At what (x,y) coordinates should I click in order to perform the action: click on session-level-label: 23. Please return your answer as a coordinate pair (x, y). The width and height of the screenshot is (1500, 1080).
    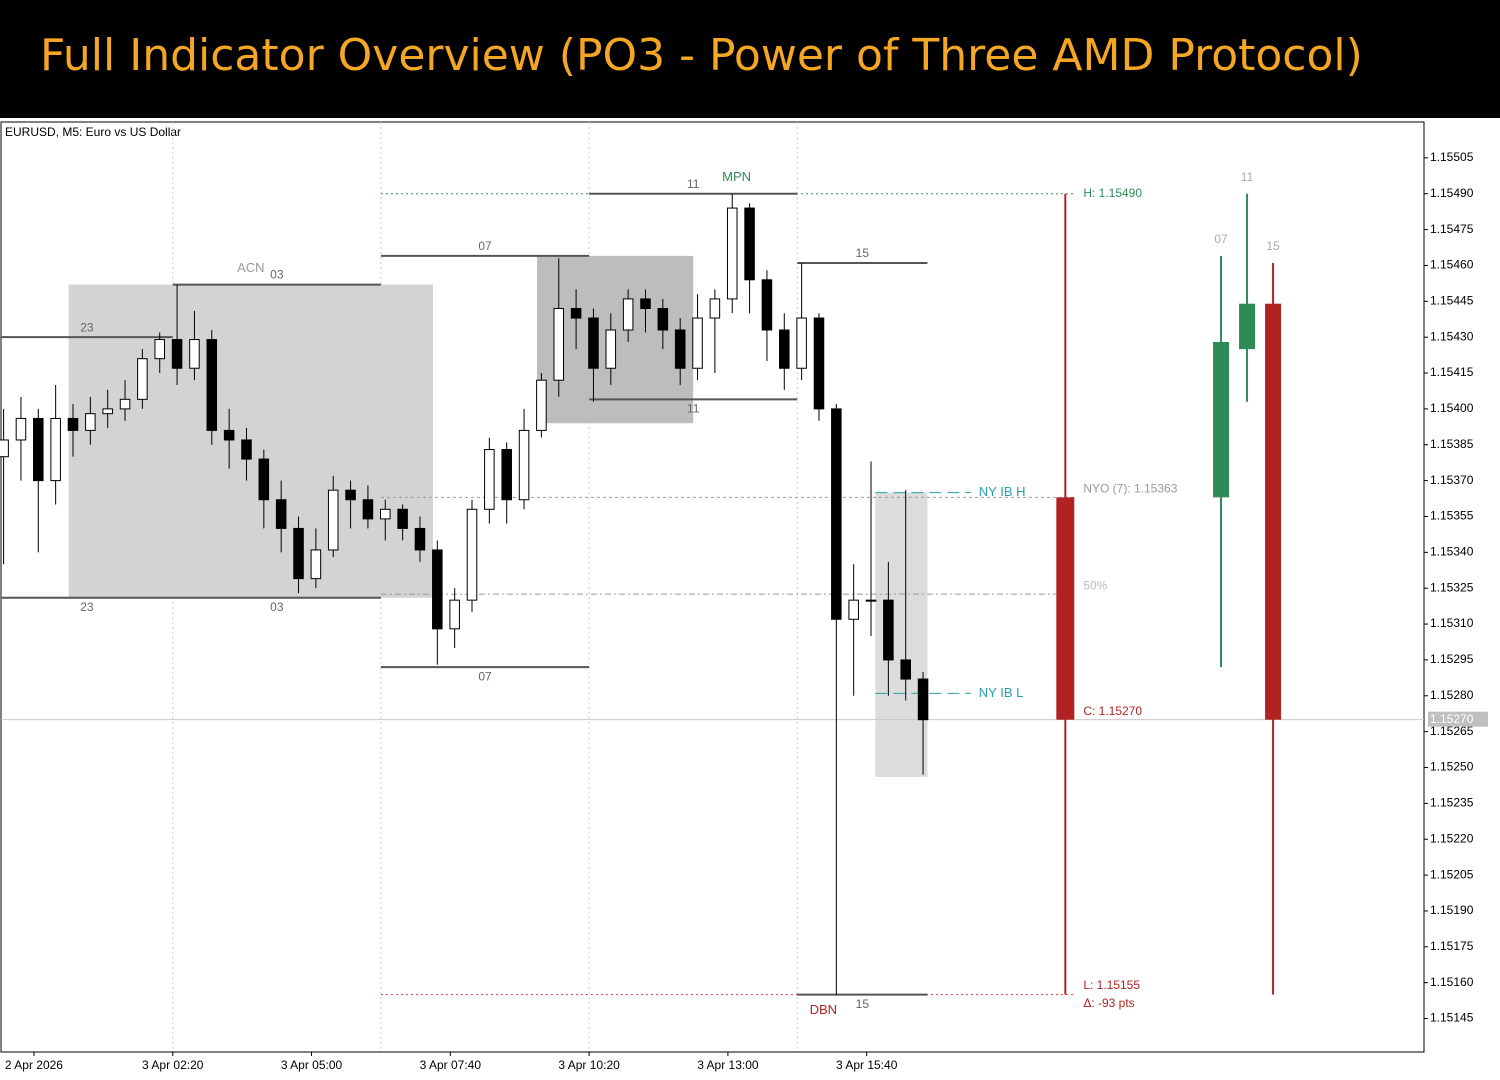
    Looking at the image, I should click on (87, 327).